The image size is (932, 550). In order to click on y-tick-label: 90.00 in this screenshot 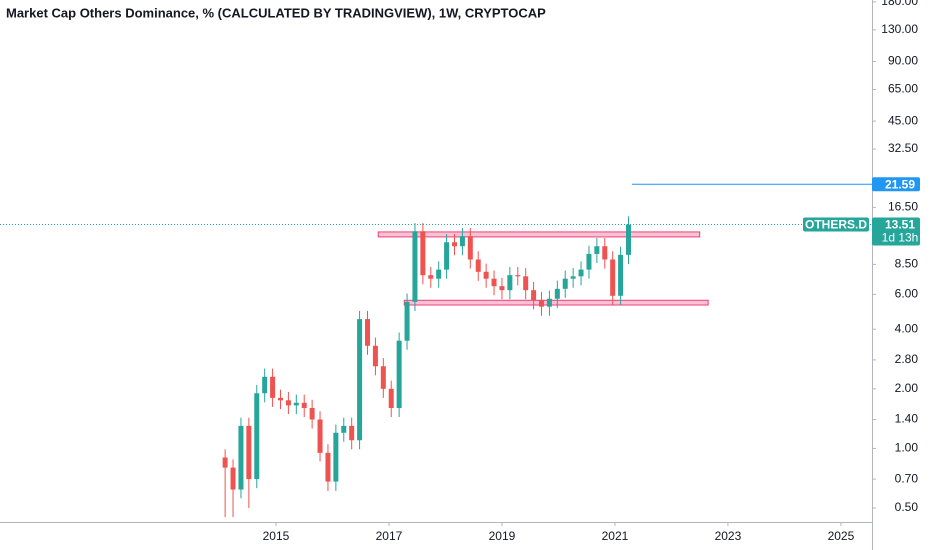, I will do `click(903, 61)`.